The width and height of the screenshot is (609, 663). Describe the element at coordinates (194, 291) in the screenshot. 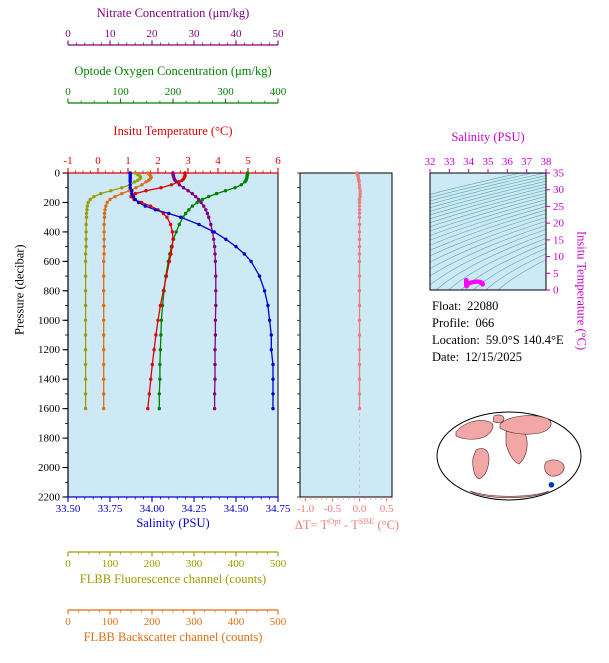

I see `nitrate-series` at that location.